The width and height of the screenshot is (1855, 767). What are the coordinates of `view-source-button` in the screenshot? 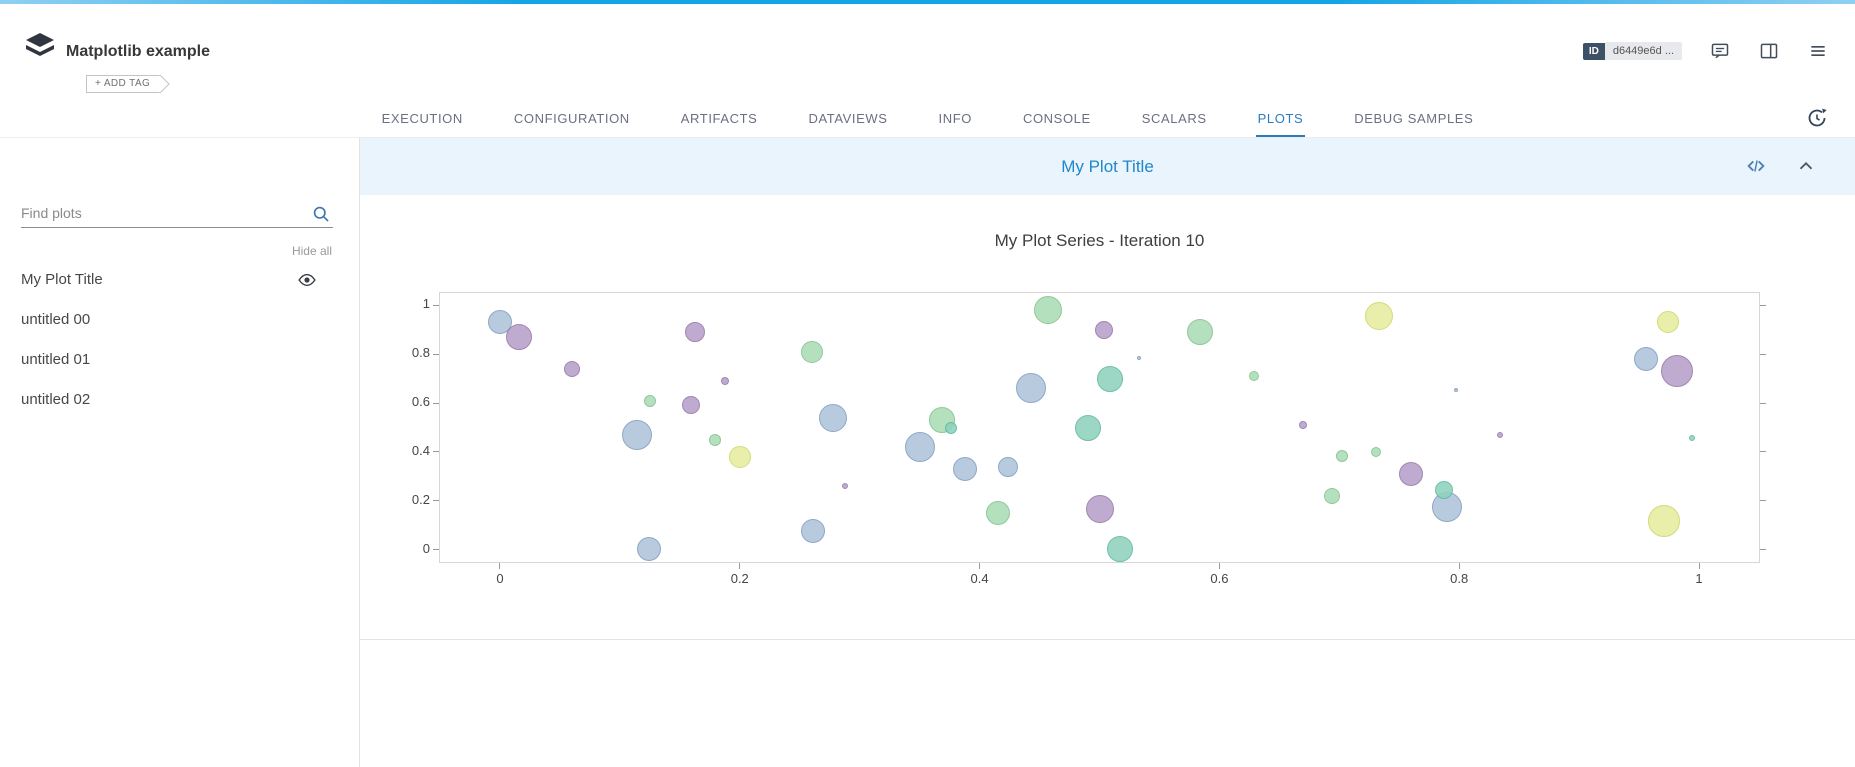 It's located at (1757, 167).